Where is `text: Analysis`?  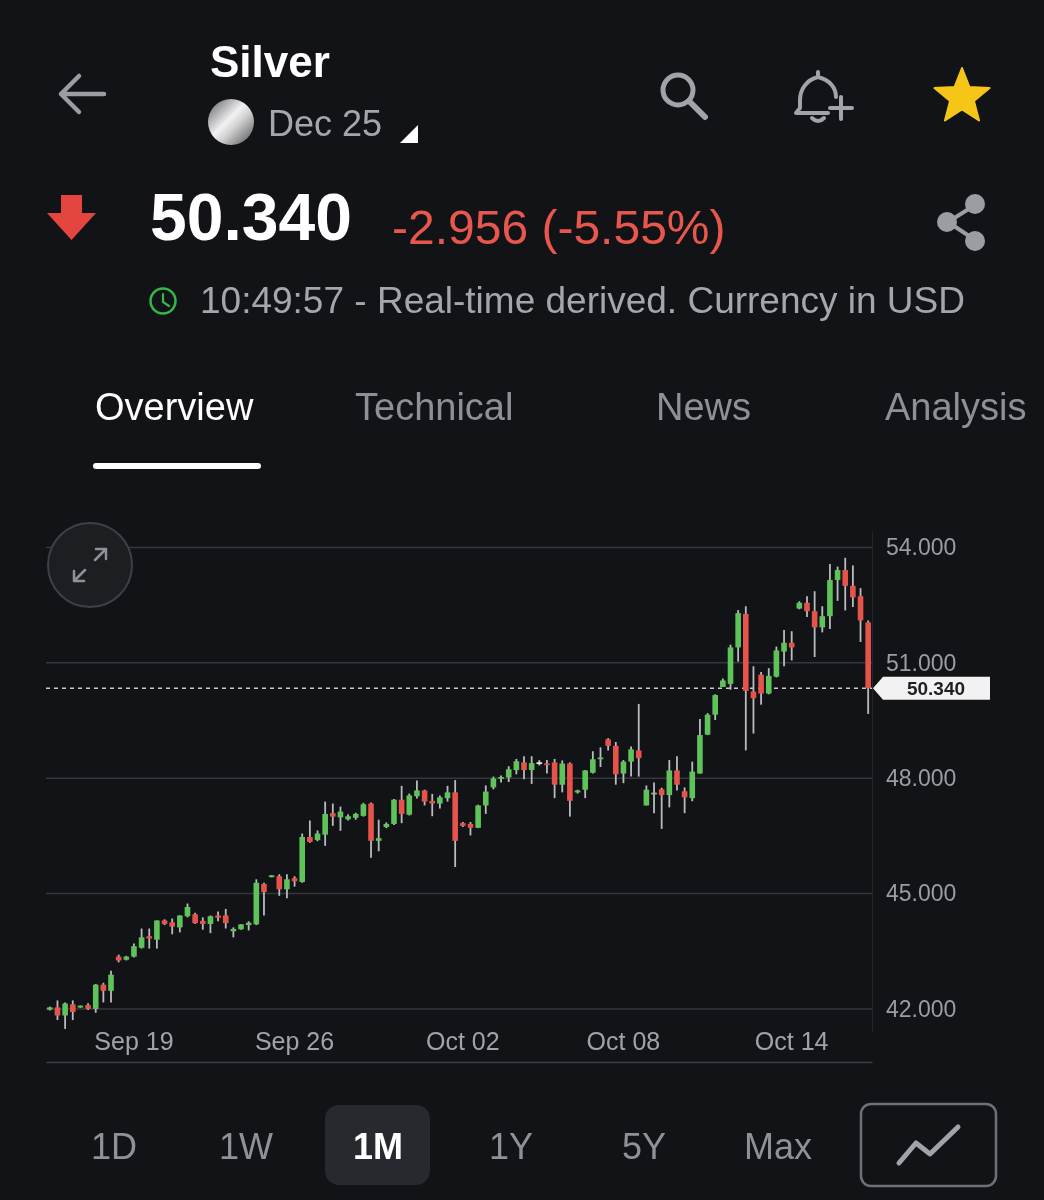 text: Analysis is located at coordinates (956, 407).